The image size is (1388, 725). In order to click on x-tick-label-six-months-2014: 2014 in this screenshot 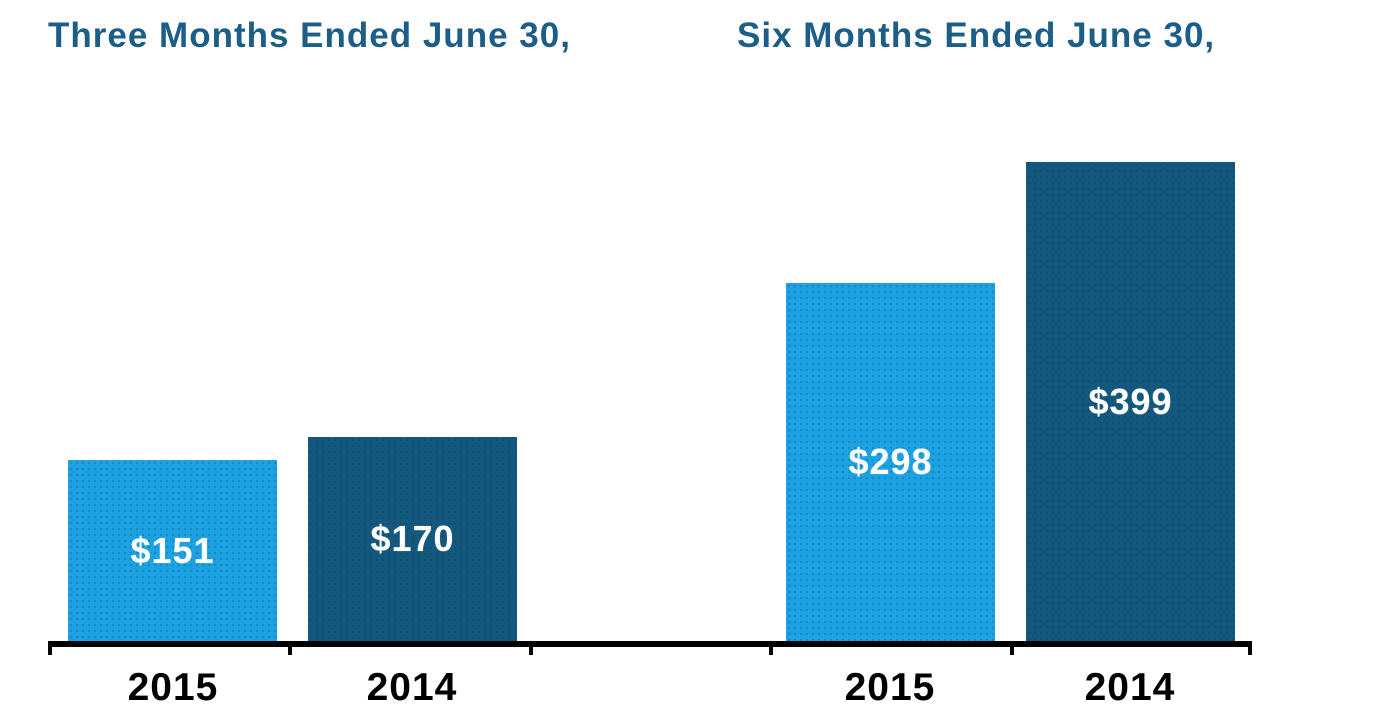, I will do `click(1130, 687)`.